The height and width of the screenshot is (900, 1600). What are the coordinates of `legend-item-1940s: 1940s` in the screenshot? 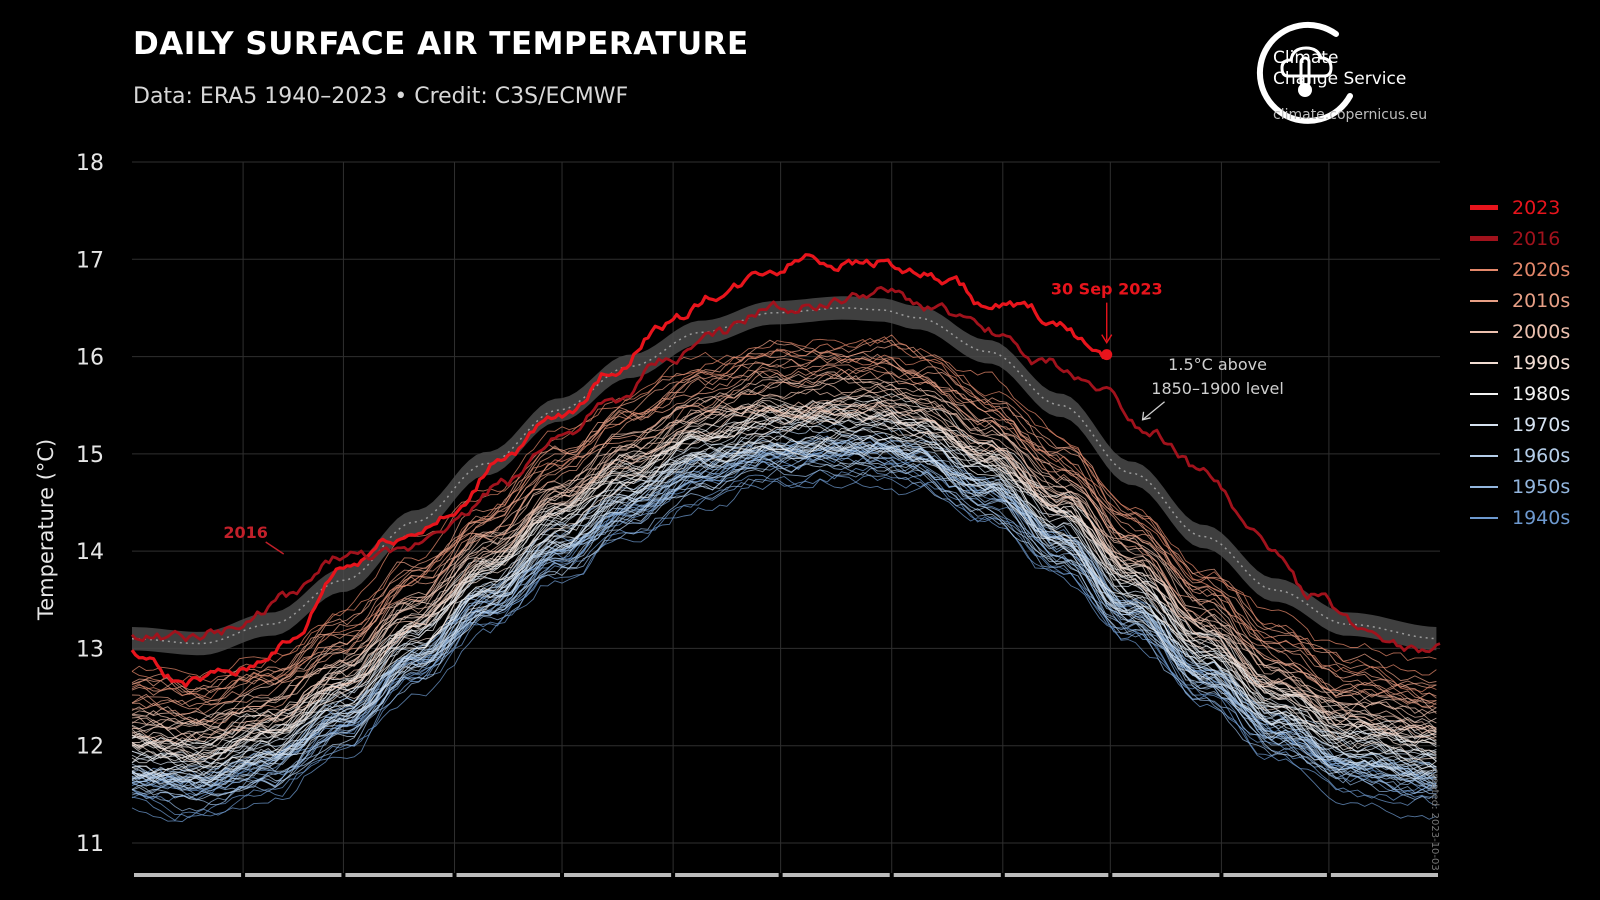 It's located at (1520, 517).